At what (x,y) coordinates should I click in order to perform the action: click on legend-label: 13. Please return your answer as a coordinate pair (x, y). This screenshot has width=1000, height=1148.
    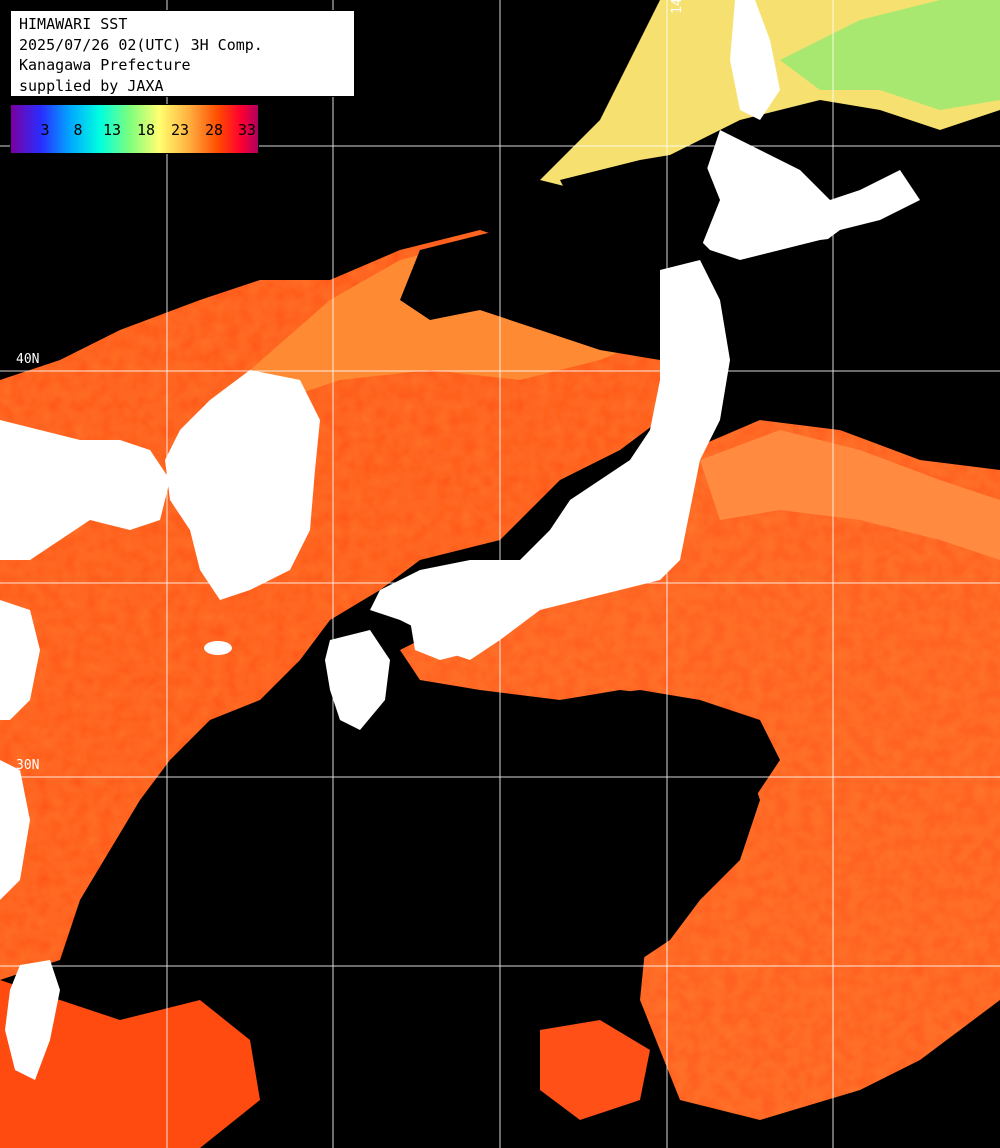
    Looking at the image, I should click on (112, 130).